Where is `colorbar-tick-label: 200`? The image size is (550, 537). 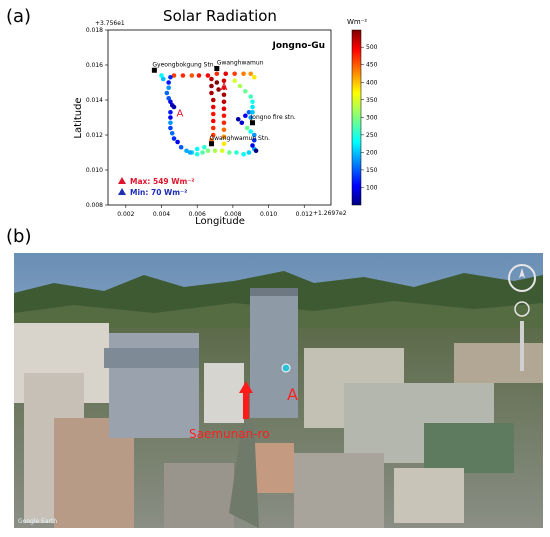 colorbar-tick-label: 200 is located at coordinates (372, 152).